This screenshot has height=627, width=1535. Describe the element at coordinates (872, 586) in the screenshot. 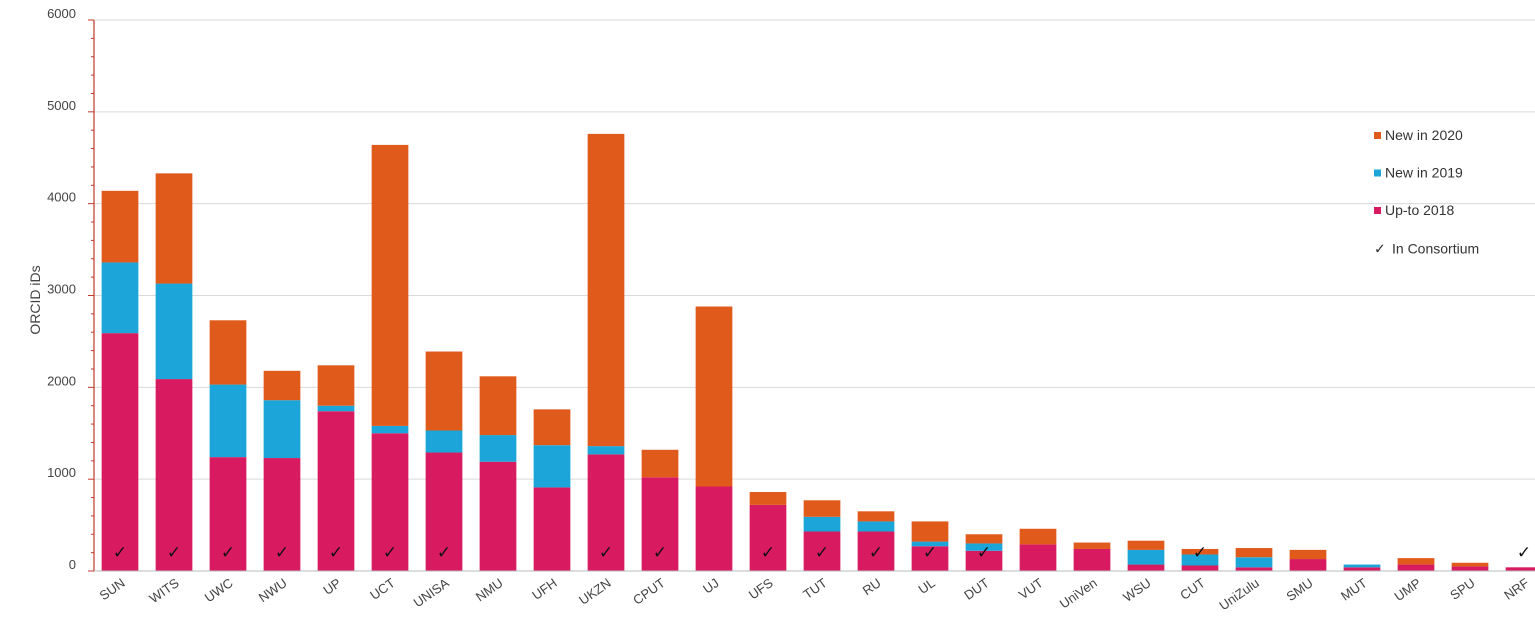

I see `x-category-label: RU` at that location.